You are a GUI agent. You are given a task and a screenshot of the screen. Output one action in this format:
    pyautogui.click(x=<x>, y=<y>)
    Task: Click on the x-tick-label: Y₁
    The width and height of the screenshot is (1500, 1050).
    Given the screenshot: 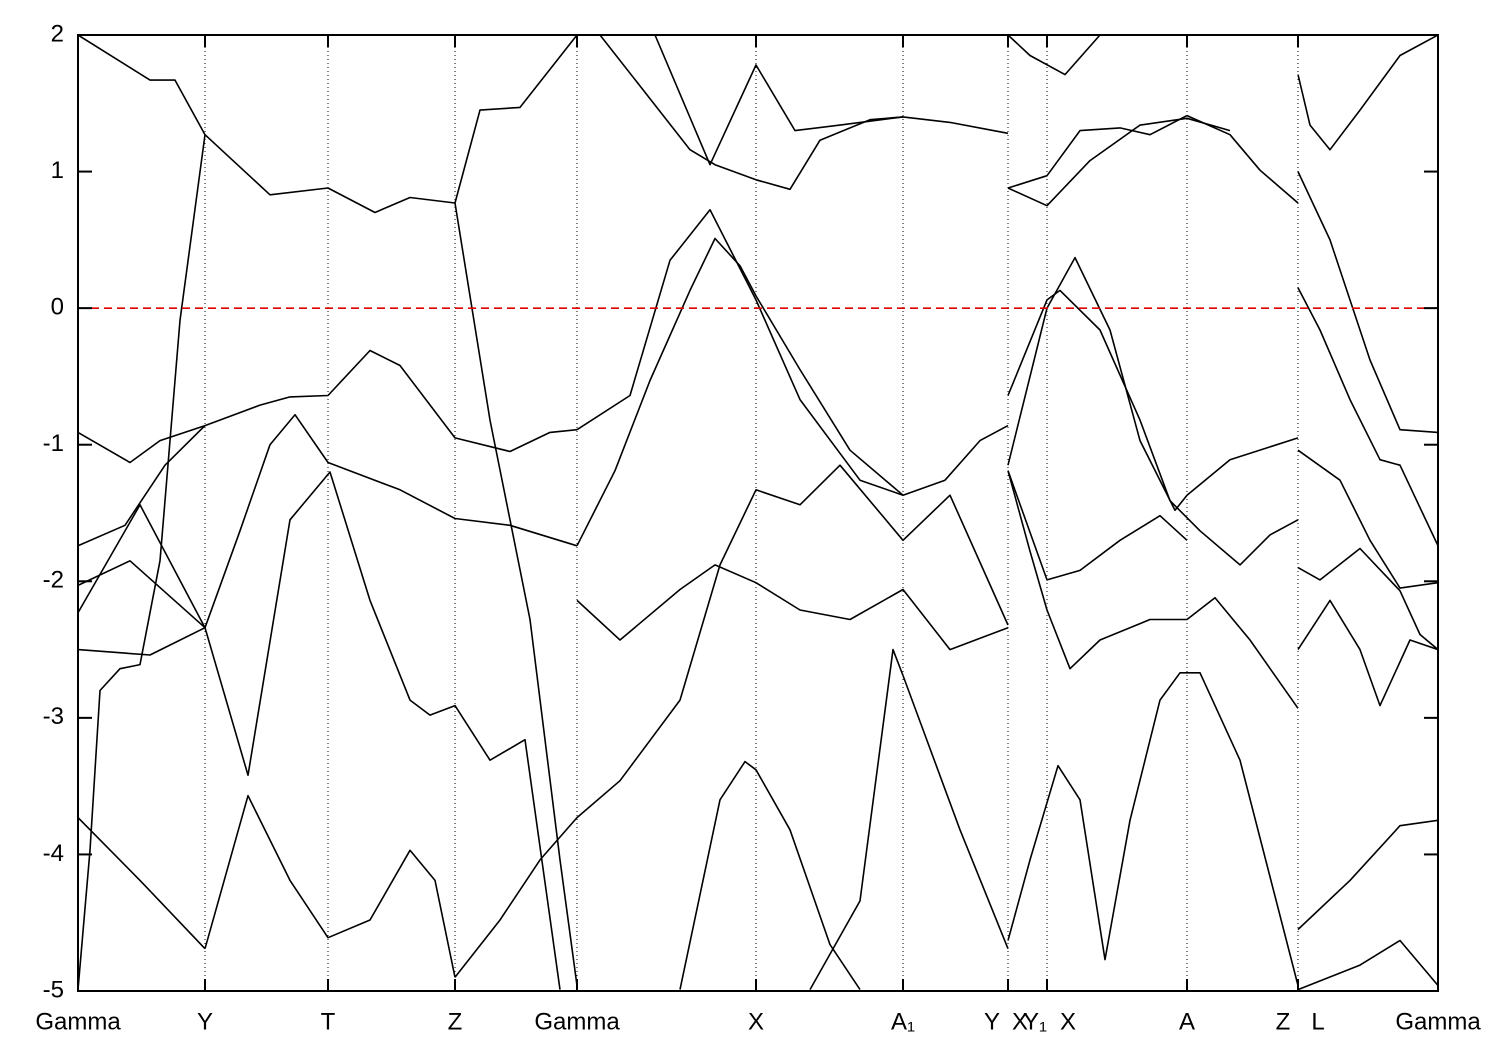 What is the action you would take?
    pyautogui.click(x=1035, y=1021)
    